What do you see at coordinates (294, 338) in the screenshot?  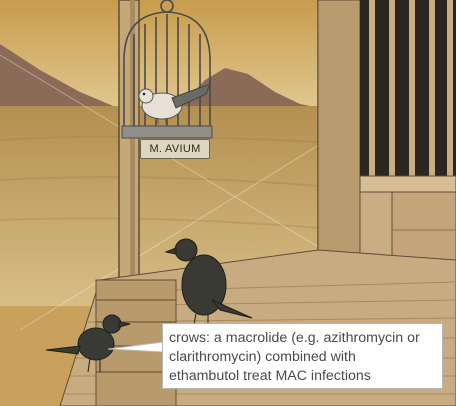 I see `callout-line-1: crows: a macrolide (e.g. azithromycin or` at bounding box center [294, 338].